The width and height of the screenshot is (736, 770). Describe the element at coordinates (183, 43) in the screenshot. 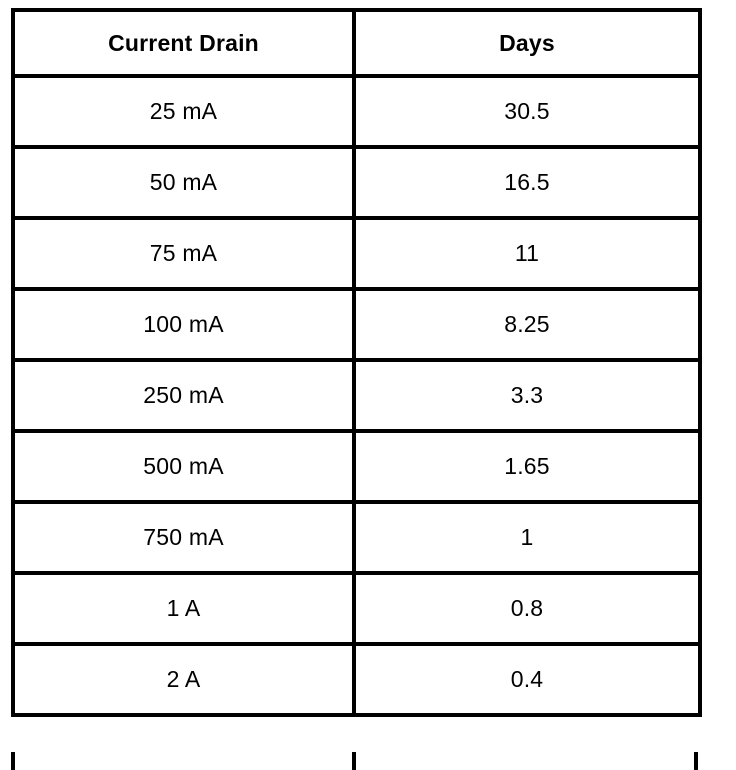

I see `column-header-current-drain: Current Drain` at that location.